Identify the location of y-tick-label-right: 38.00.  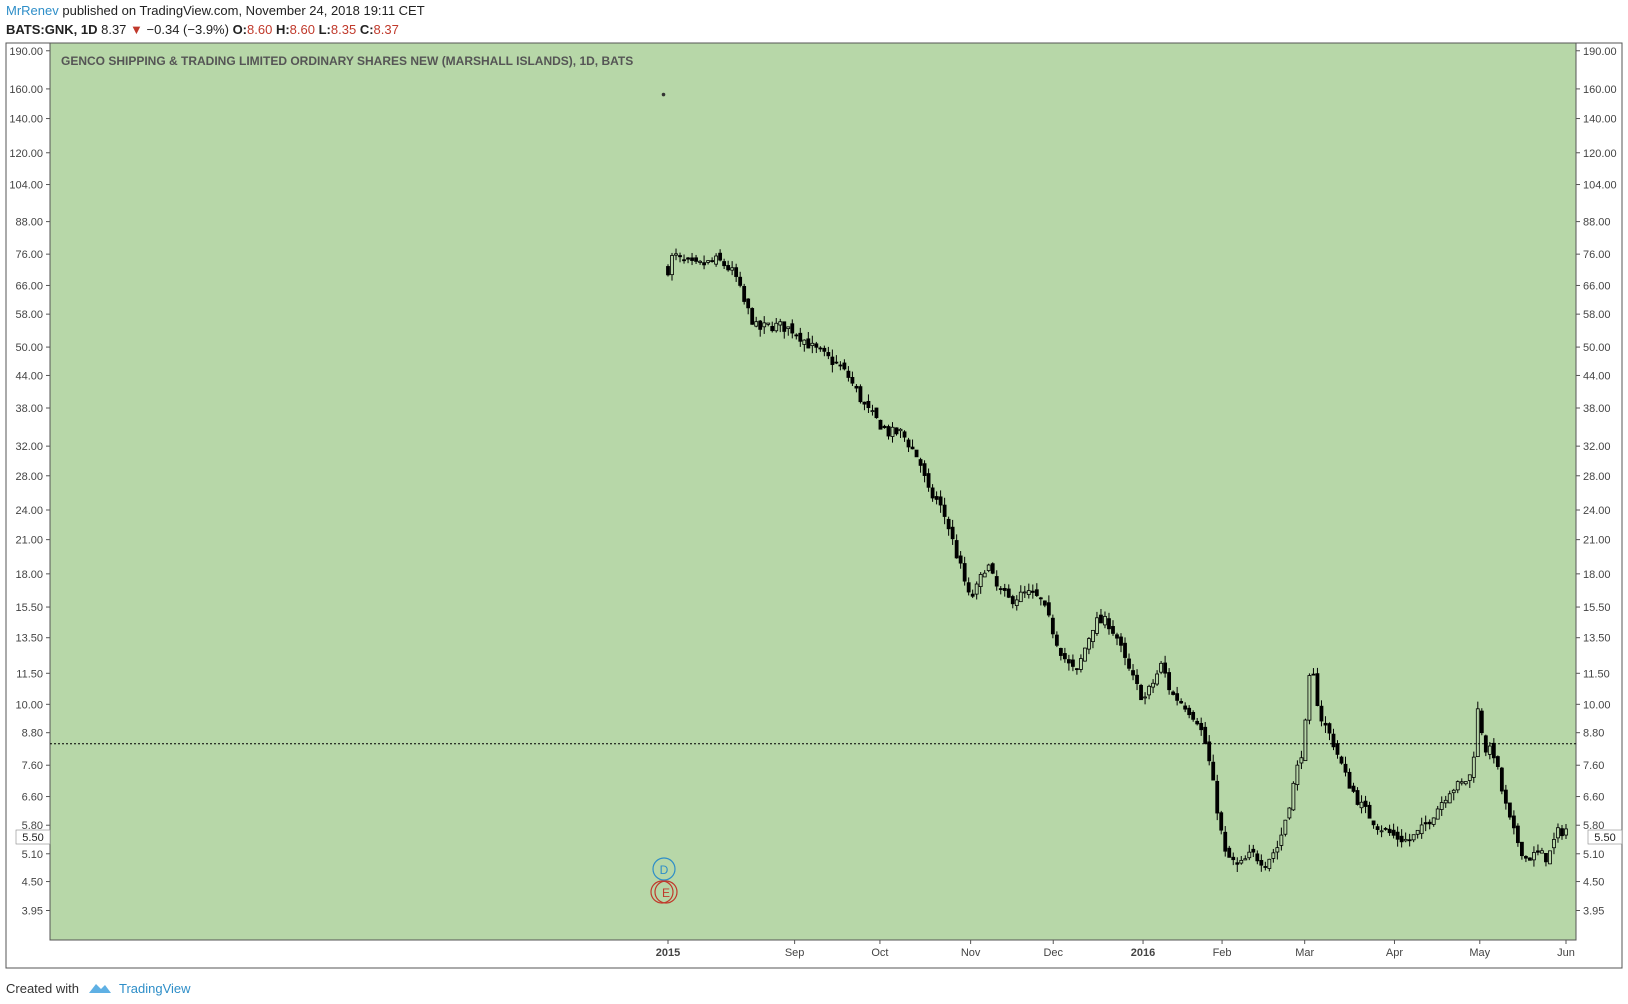
(1597, 409).